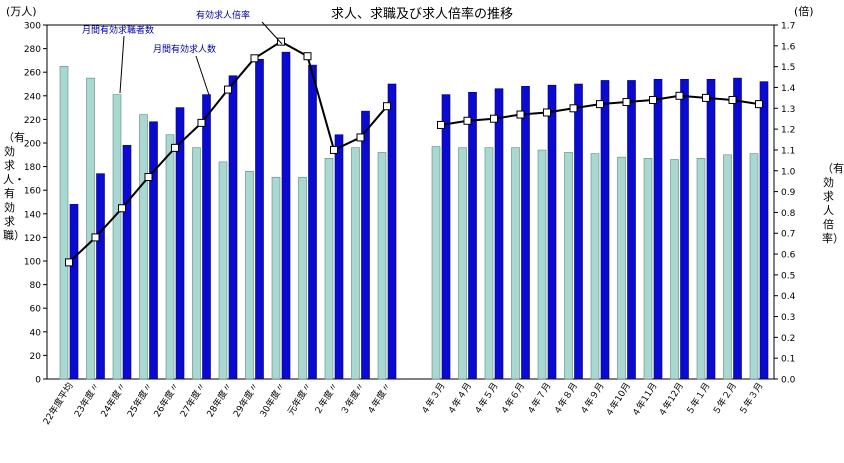 Image resolution: width=844 pixels, height=463 pixels. What do you see at coordinates (21, 11) in the screenshot?
I see `left-axis-unit: (万人)` at bounding box center [21, 11].